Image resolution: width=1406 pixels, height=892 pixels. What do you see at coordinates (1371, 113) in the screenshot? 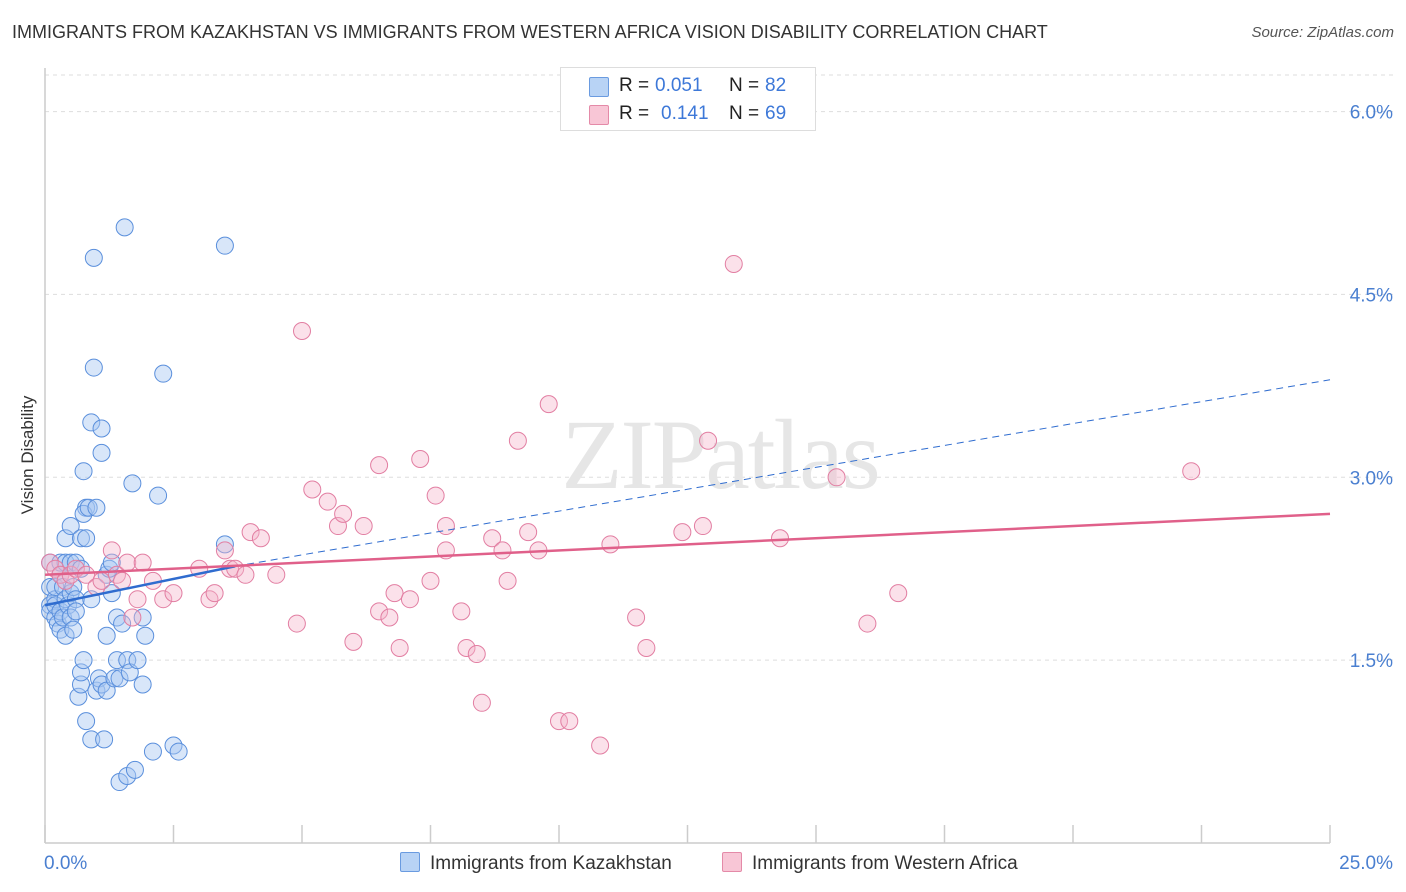
I see `y-tick-label: 6.0%` at bounding box center [1371, 113].